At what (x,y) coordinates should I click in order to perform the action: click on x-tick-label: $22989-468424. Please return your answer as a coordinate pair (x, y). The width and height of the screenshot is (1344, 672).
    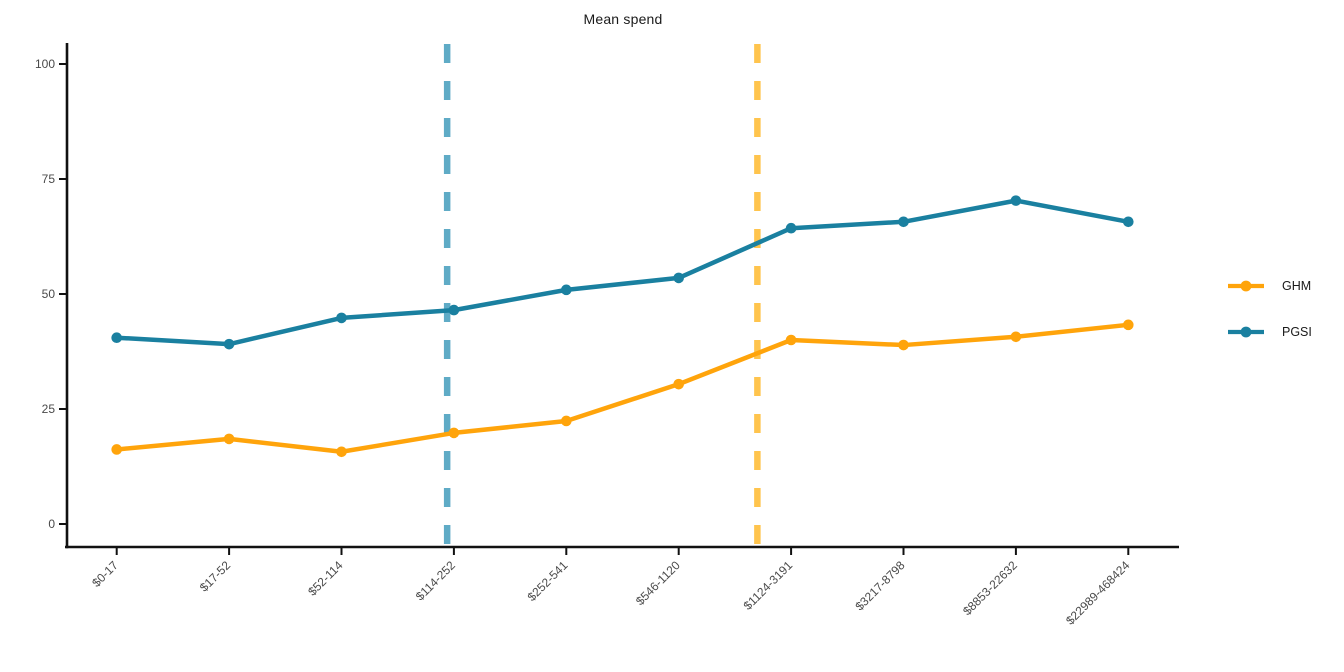
    Looking at the image, I should click on (1098, 593).